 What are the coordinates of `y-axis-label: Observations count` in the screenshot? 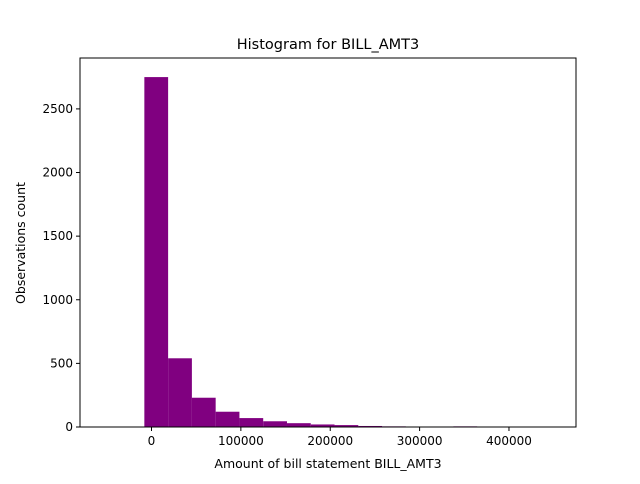 It's located at (20, 243).